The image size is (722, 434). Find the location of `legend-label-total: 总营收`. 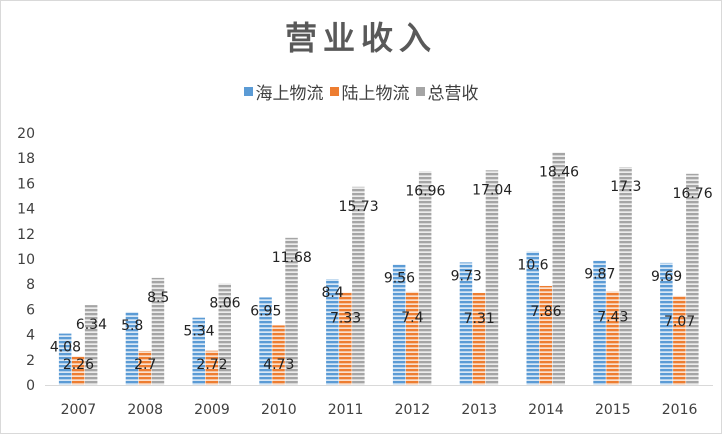

legend-label-total: 总营收 is located at coordinates (453, 94).